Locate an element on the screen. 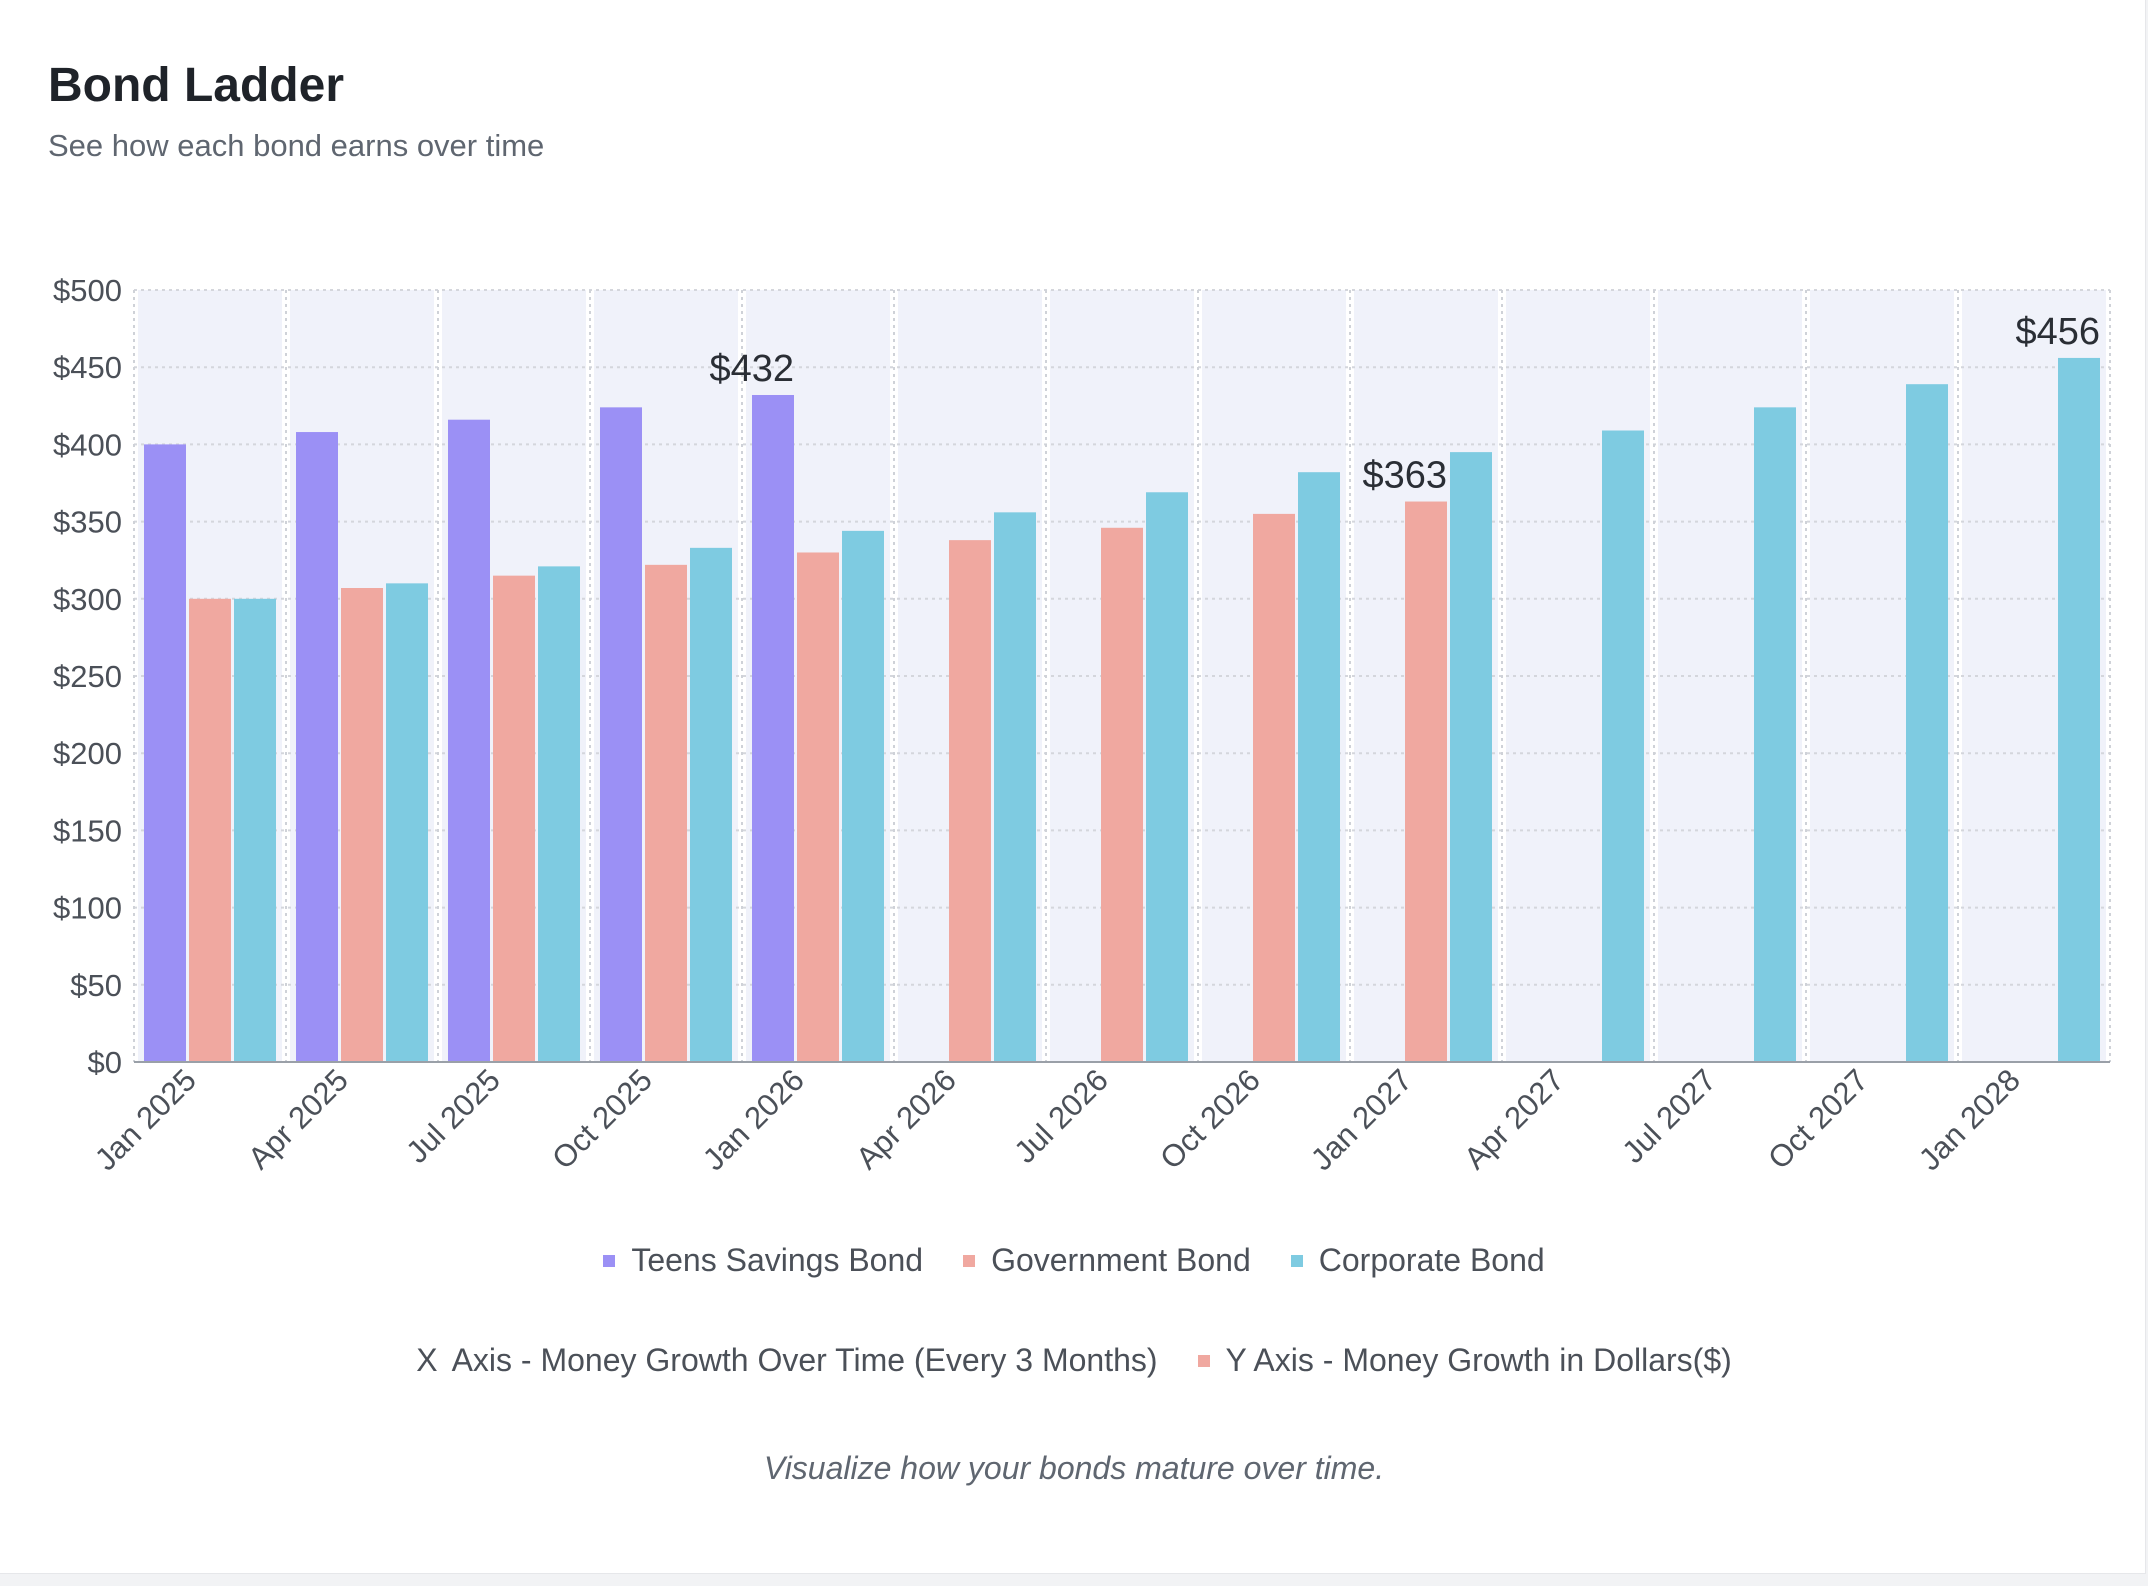 The image size is (2148, 1586). y-axis-note: Y Axis - Money Growth in Dollars($) is located at coordinates (1464, 1360).